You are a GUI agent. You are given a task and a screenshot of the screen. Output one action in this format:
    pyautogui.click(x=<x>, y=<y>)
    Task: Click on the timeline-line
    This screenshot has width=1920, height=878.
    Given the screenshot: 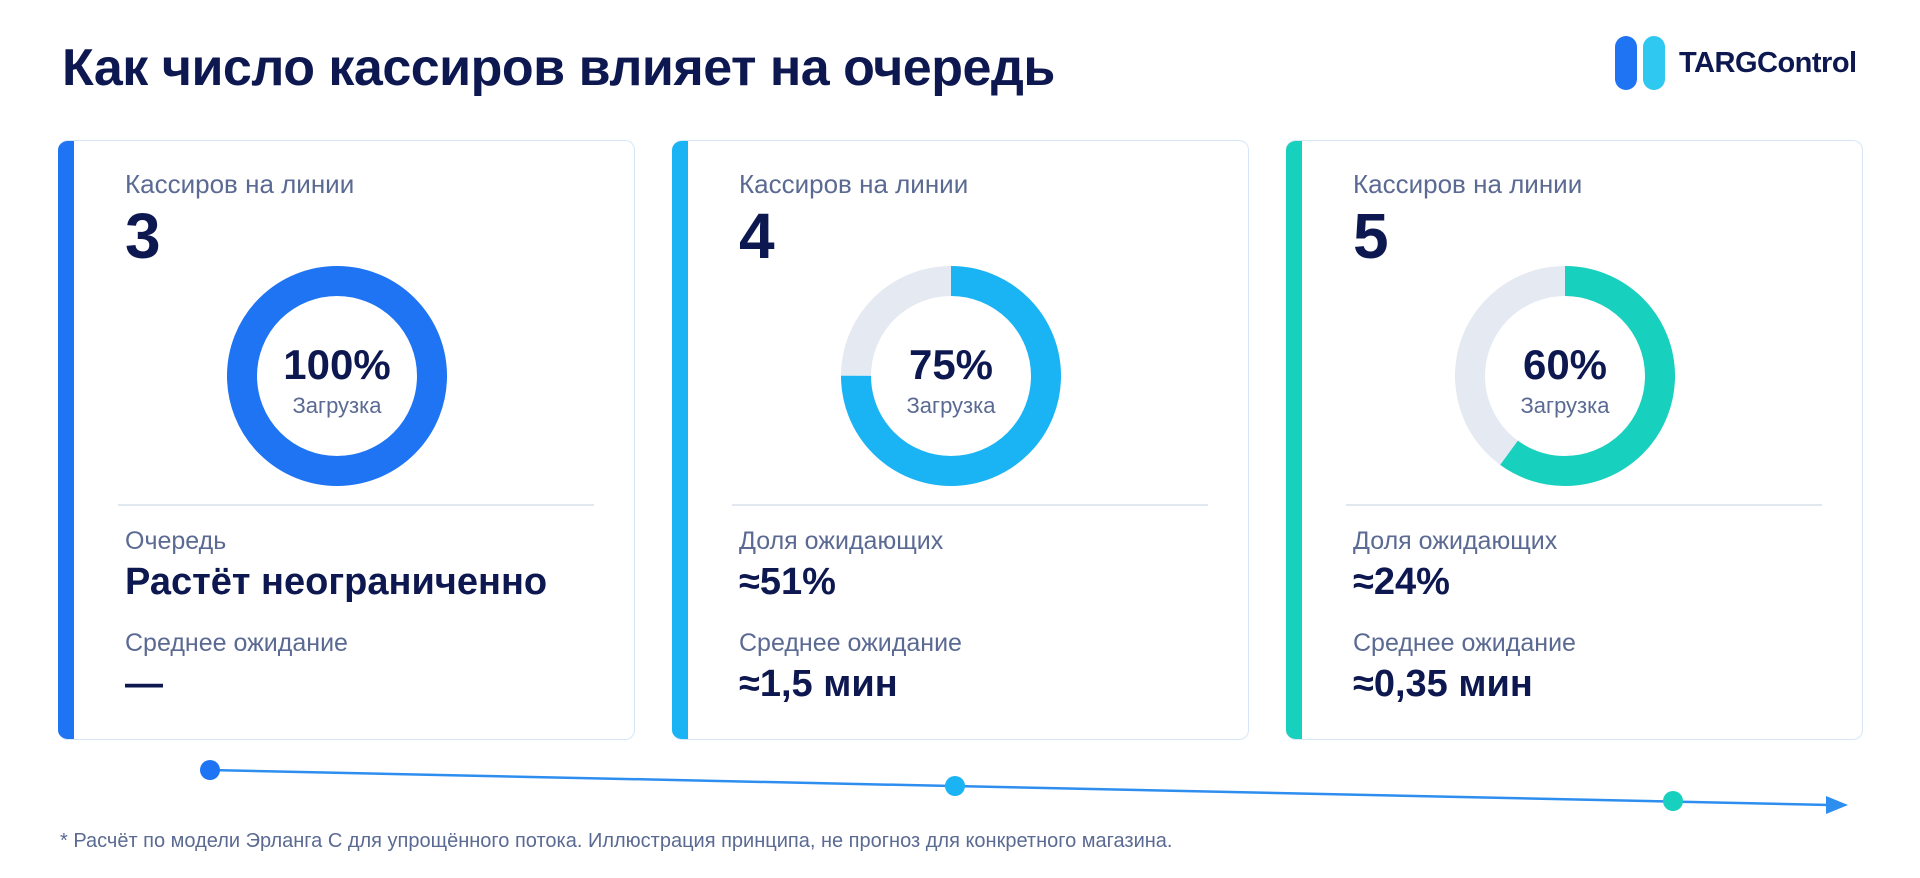 What is the action you would take?
    pyautogui.click(x=1020, y=787)
    